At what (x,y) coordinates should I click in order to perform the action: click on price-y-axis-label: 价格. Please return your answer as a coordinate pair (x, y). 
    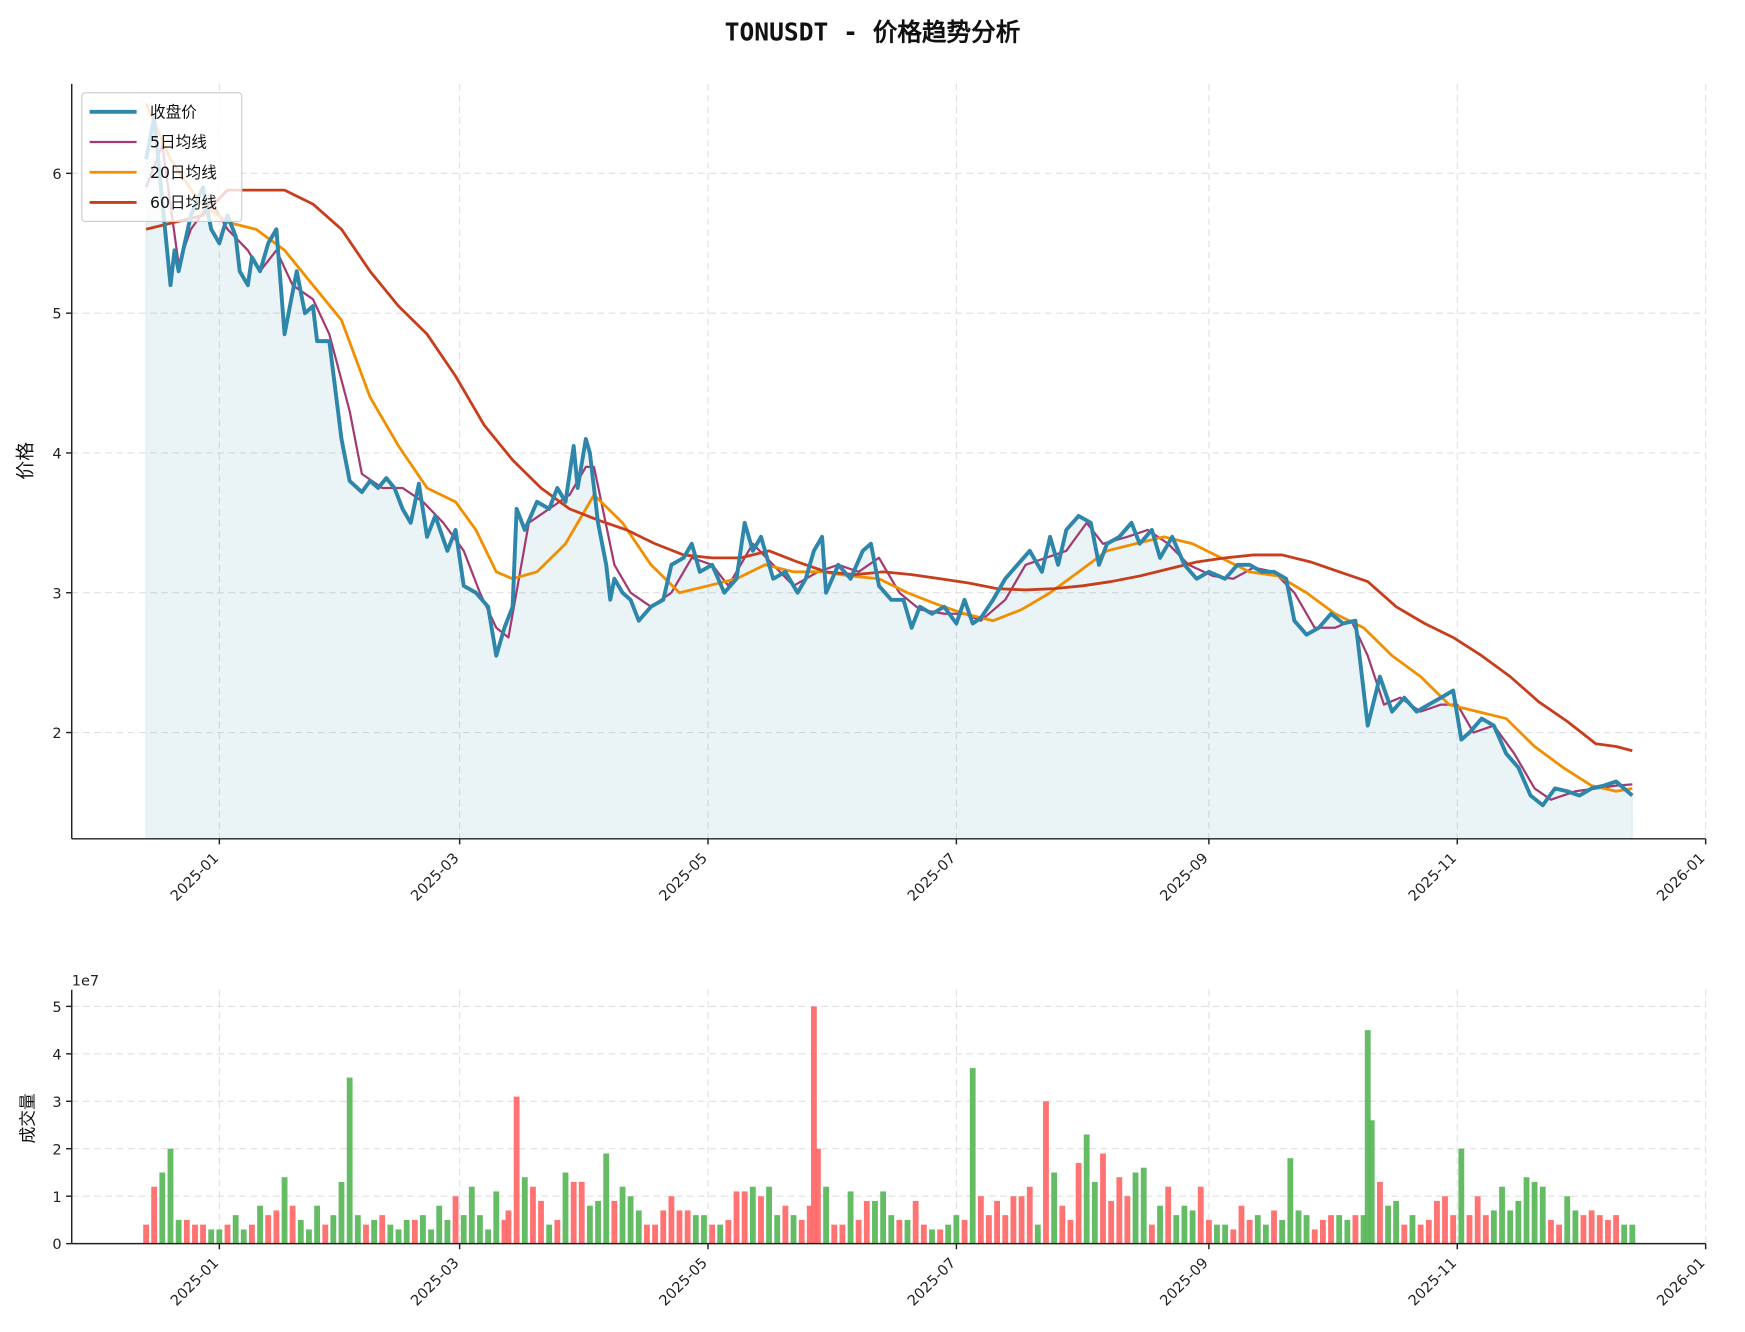
    Looking at the image, I should click on (25, 461).